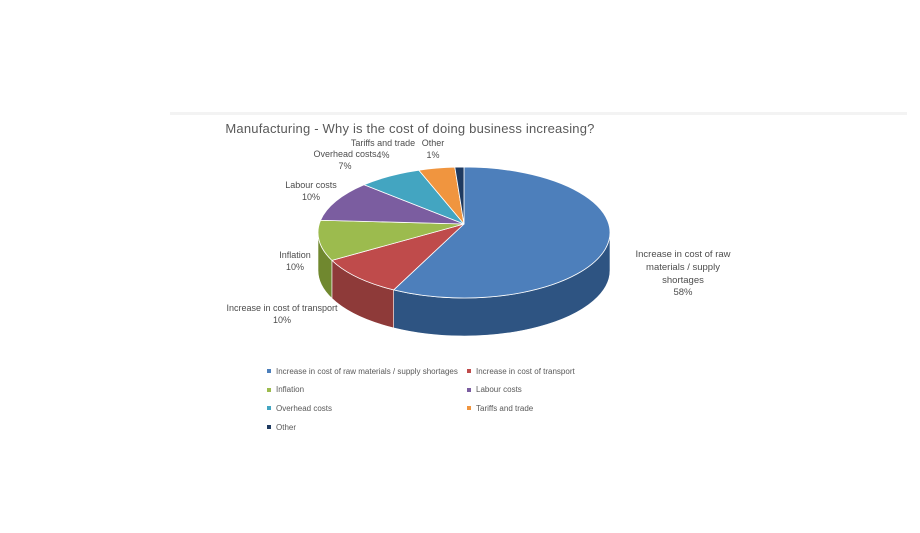  I want to click on slice-label-overhead-costs: Overhead costs 7%, so click(344, 160).